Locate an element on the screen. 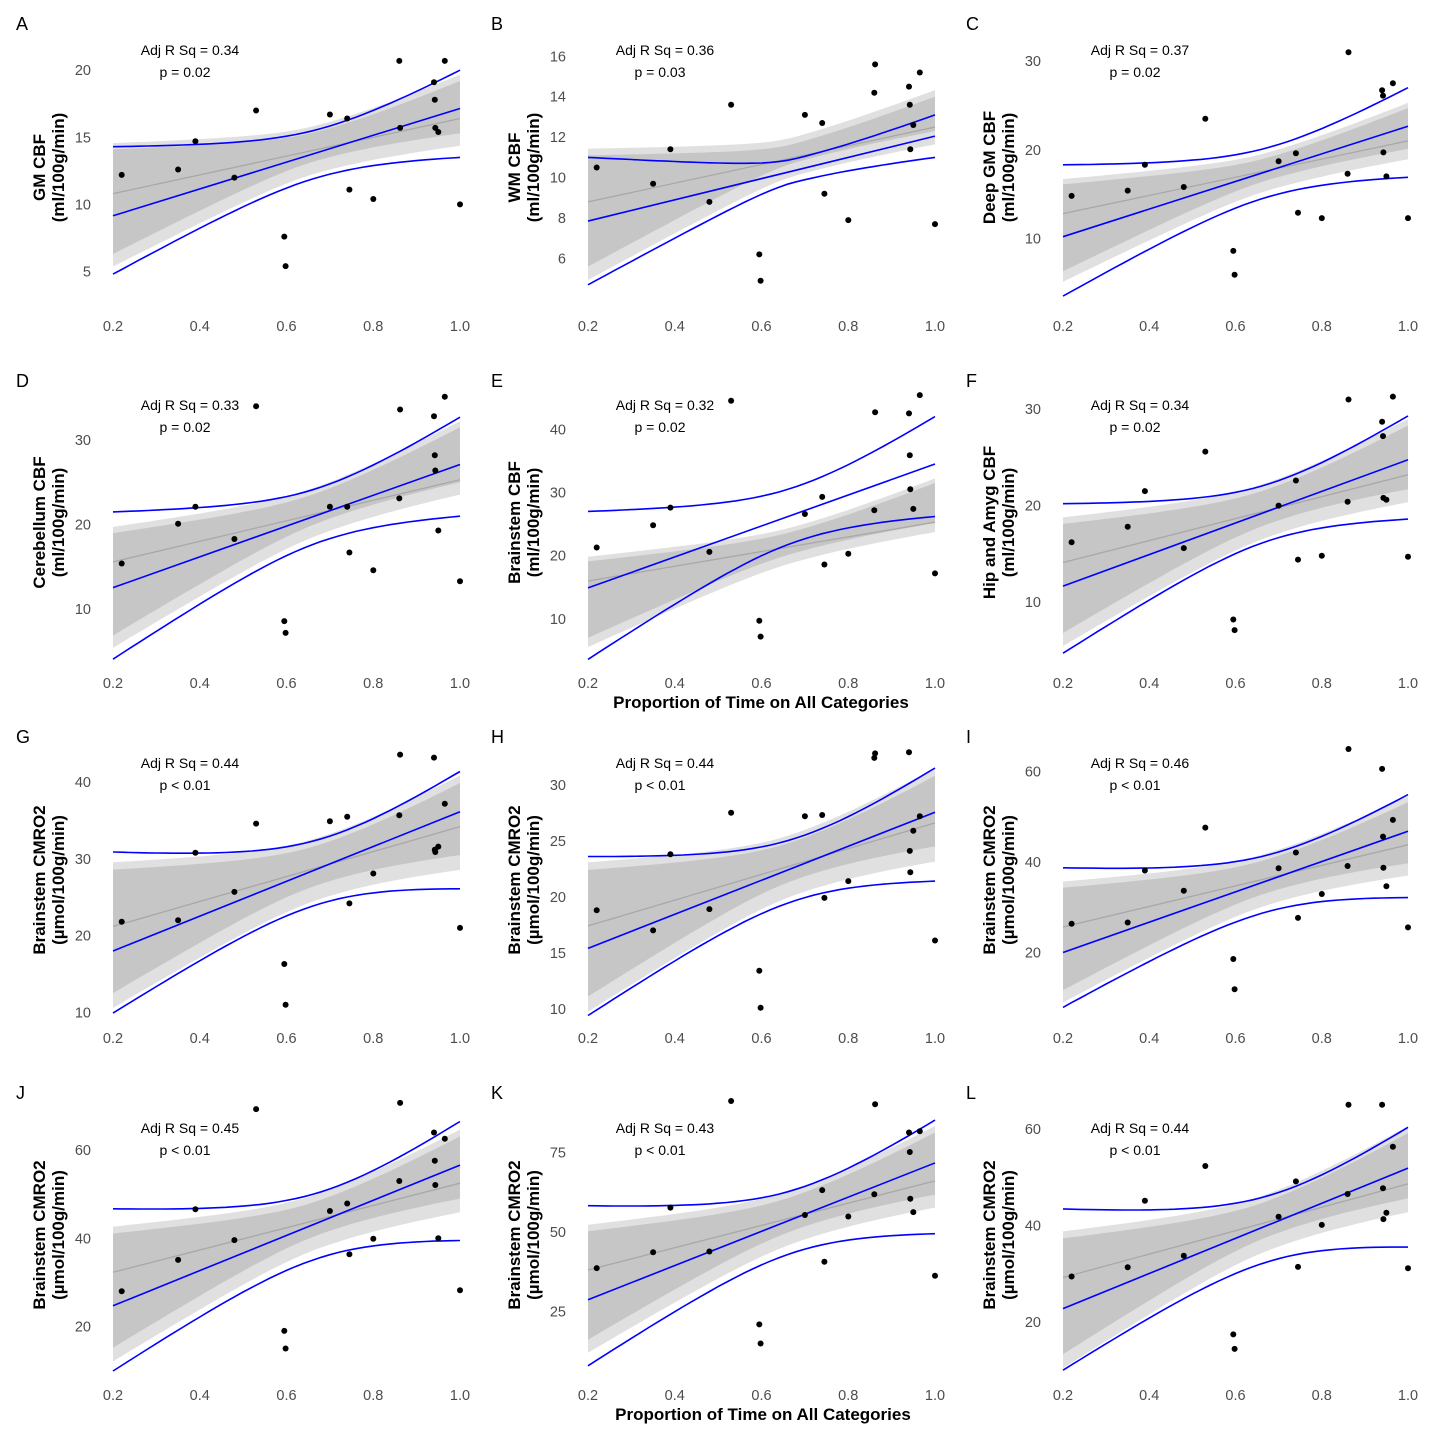 This screenshot has height=1440, width=1440. panel-j-x-tick-label: 0.8 is located at coordinates (373, 1396).